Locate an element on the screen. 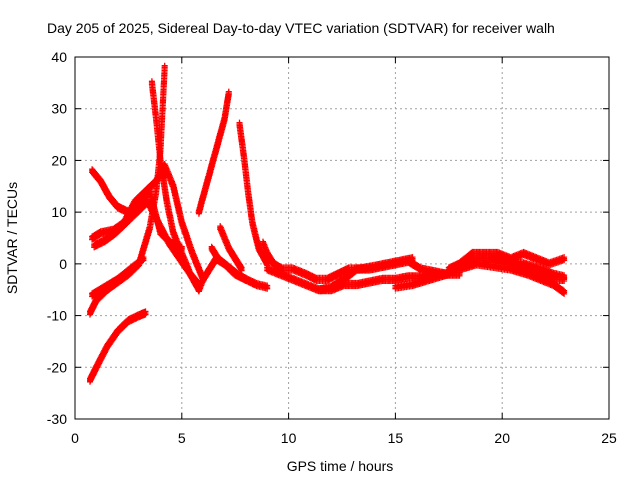  x-tick-label: 20 is located at coordinates (502, 438).